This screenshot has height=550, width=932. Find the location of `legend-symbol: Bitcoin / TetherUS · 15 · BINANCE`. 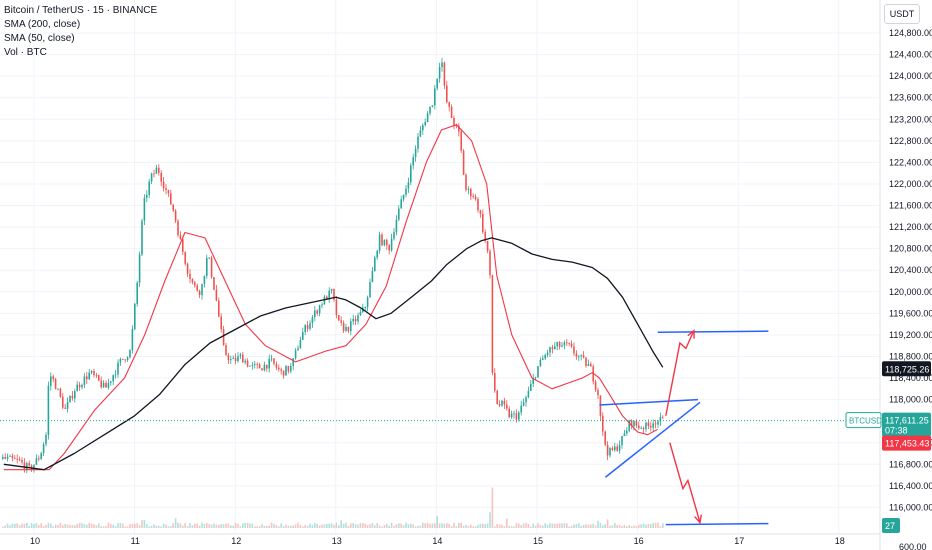

legend-symbol: Bitcoin / TetherUS · 15 · BINANCE is located at coordinates (81, 10).